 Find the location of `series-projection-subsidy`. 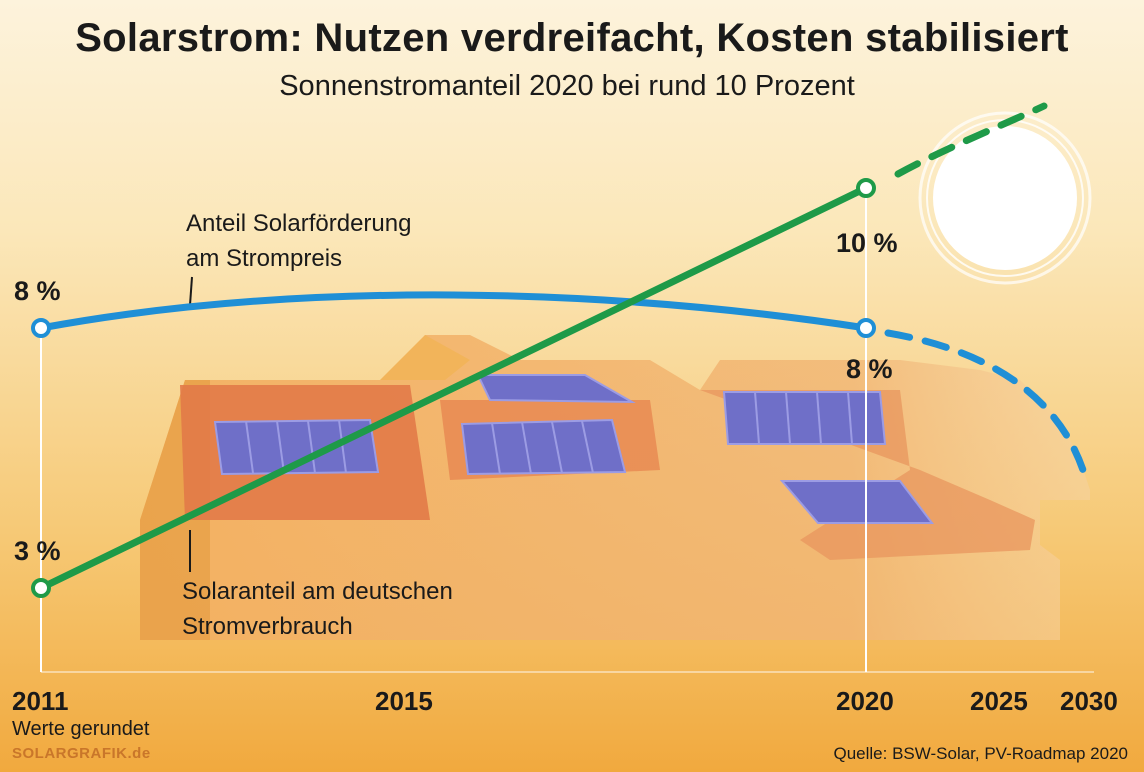

series-projection-subsidy is located at coordinates (986, 403).